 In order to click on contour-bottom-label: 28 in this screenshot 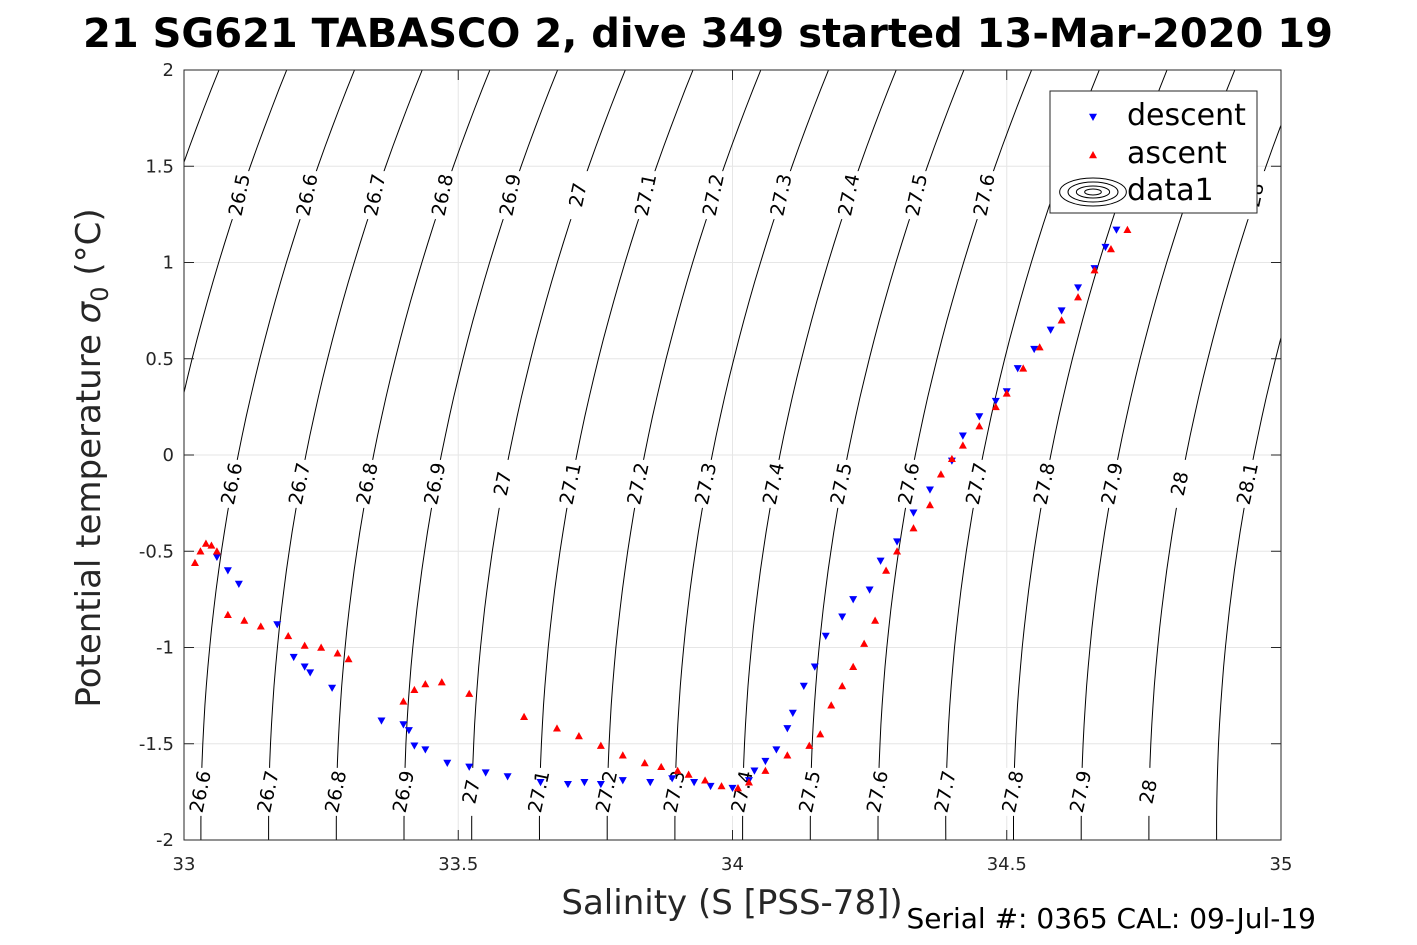, I will do `click(1148, 792)`.